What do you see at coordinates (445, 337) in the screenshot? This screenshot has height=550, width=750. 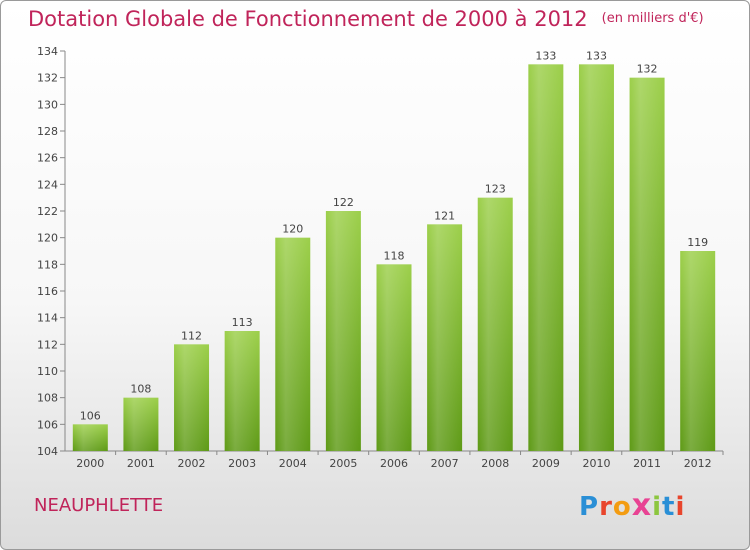 I see `bar-shine-2007` at bounding box center [445, 337].